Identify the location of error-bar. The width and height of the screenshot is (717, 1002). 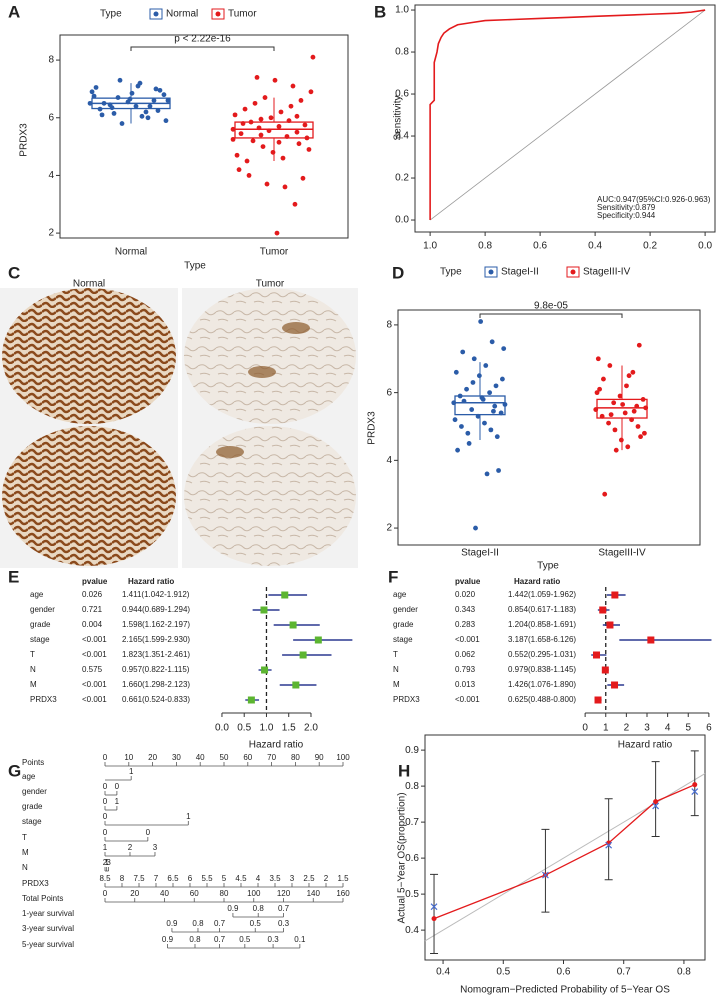
(655, 799).